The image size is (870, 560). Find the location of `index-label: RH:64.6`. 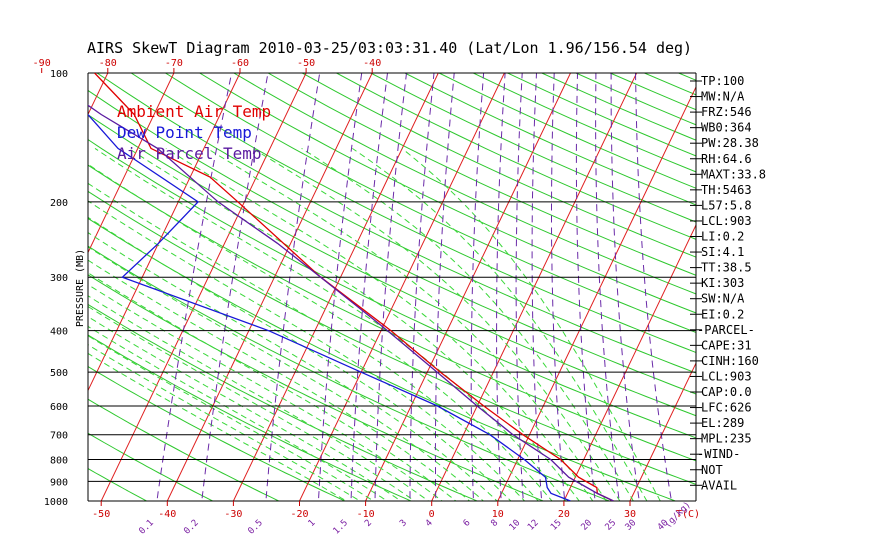

index-label: RH:64.6 is located at coordinates (726, 159).